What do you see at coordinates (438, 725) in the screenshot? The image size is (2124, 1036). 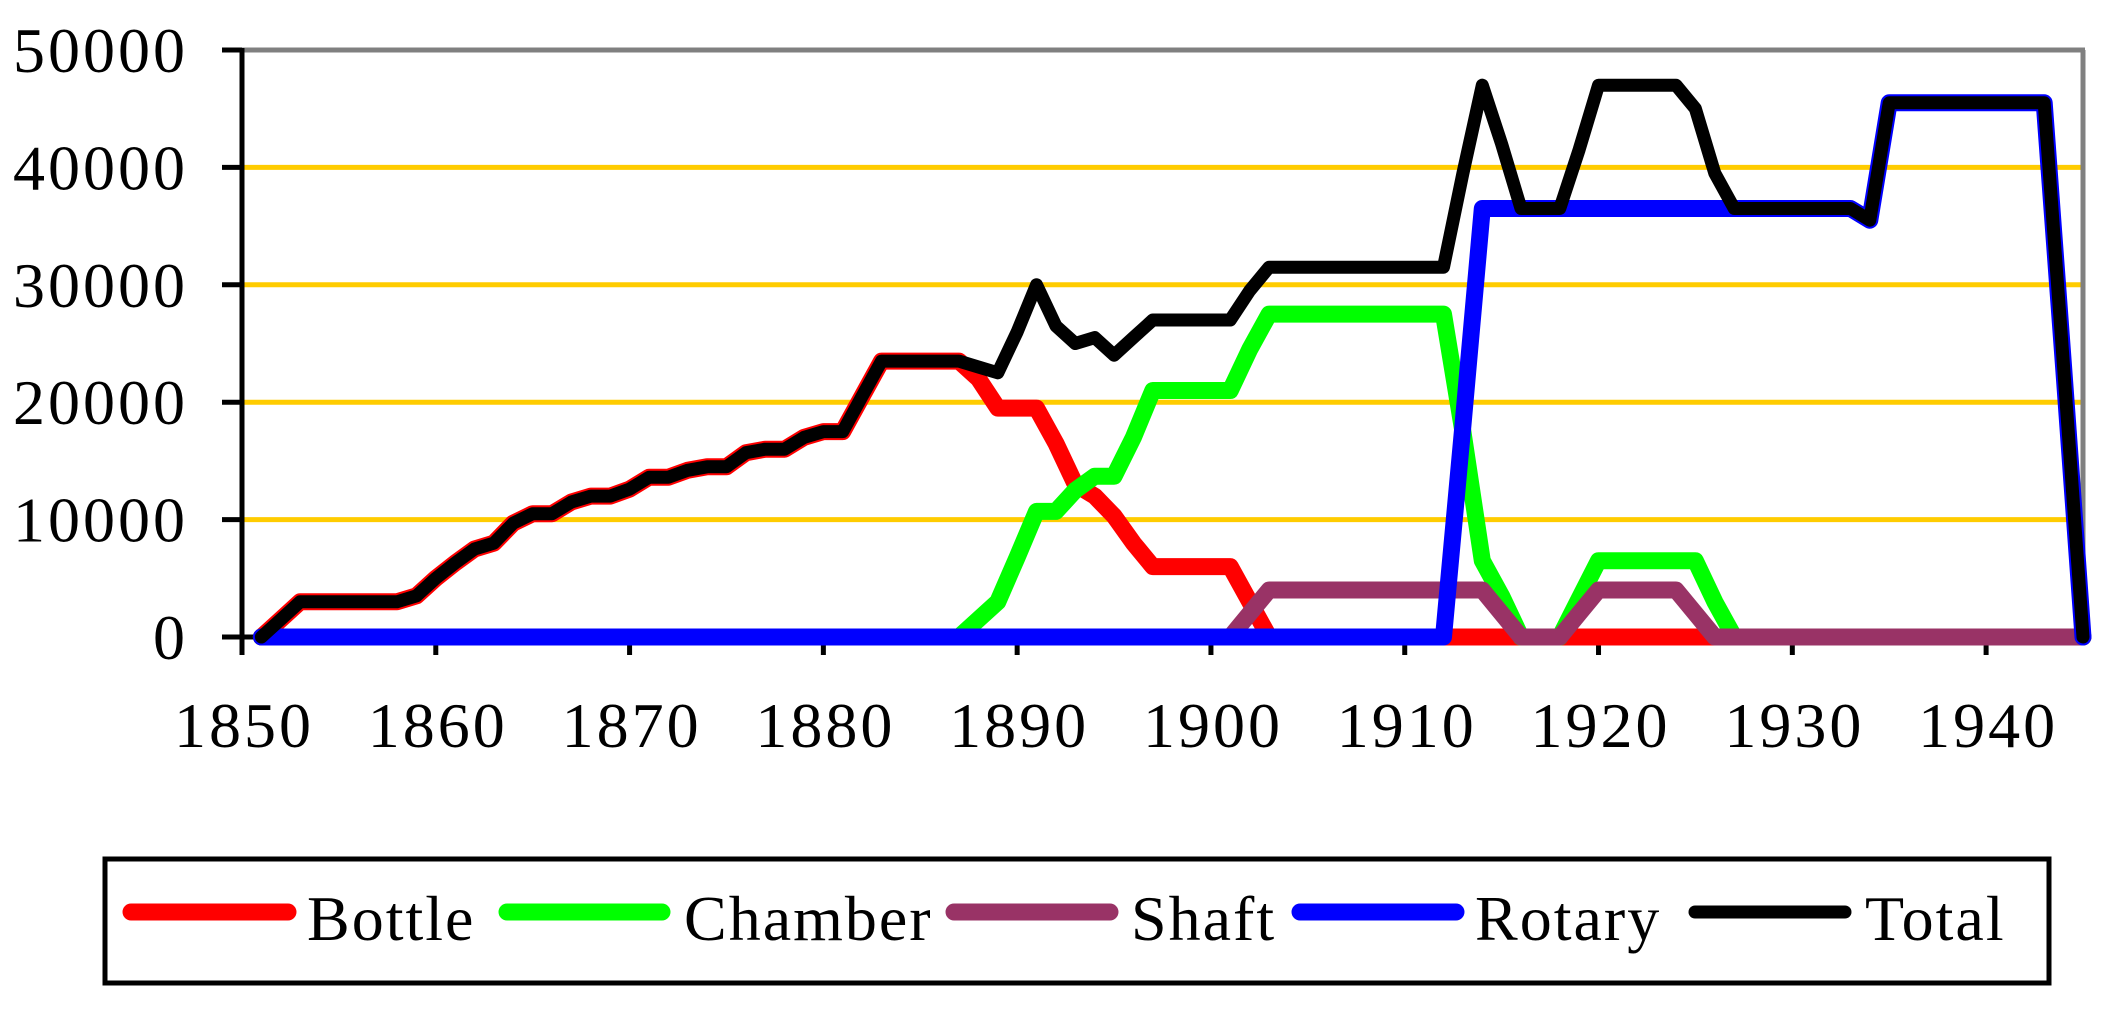 I see `x-tick-label: 1860` at bounding box center [438, 725].